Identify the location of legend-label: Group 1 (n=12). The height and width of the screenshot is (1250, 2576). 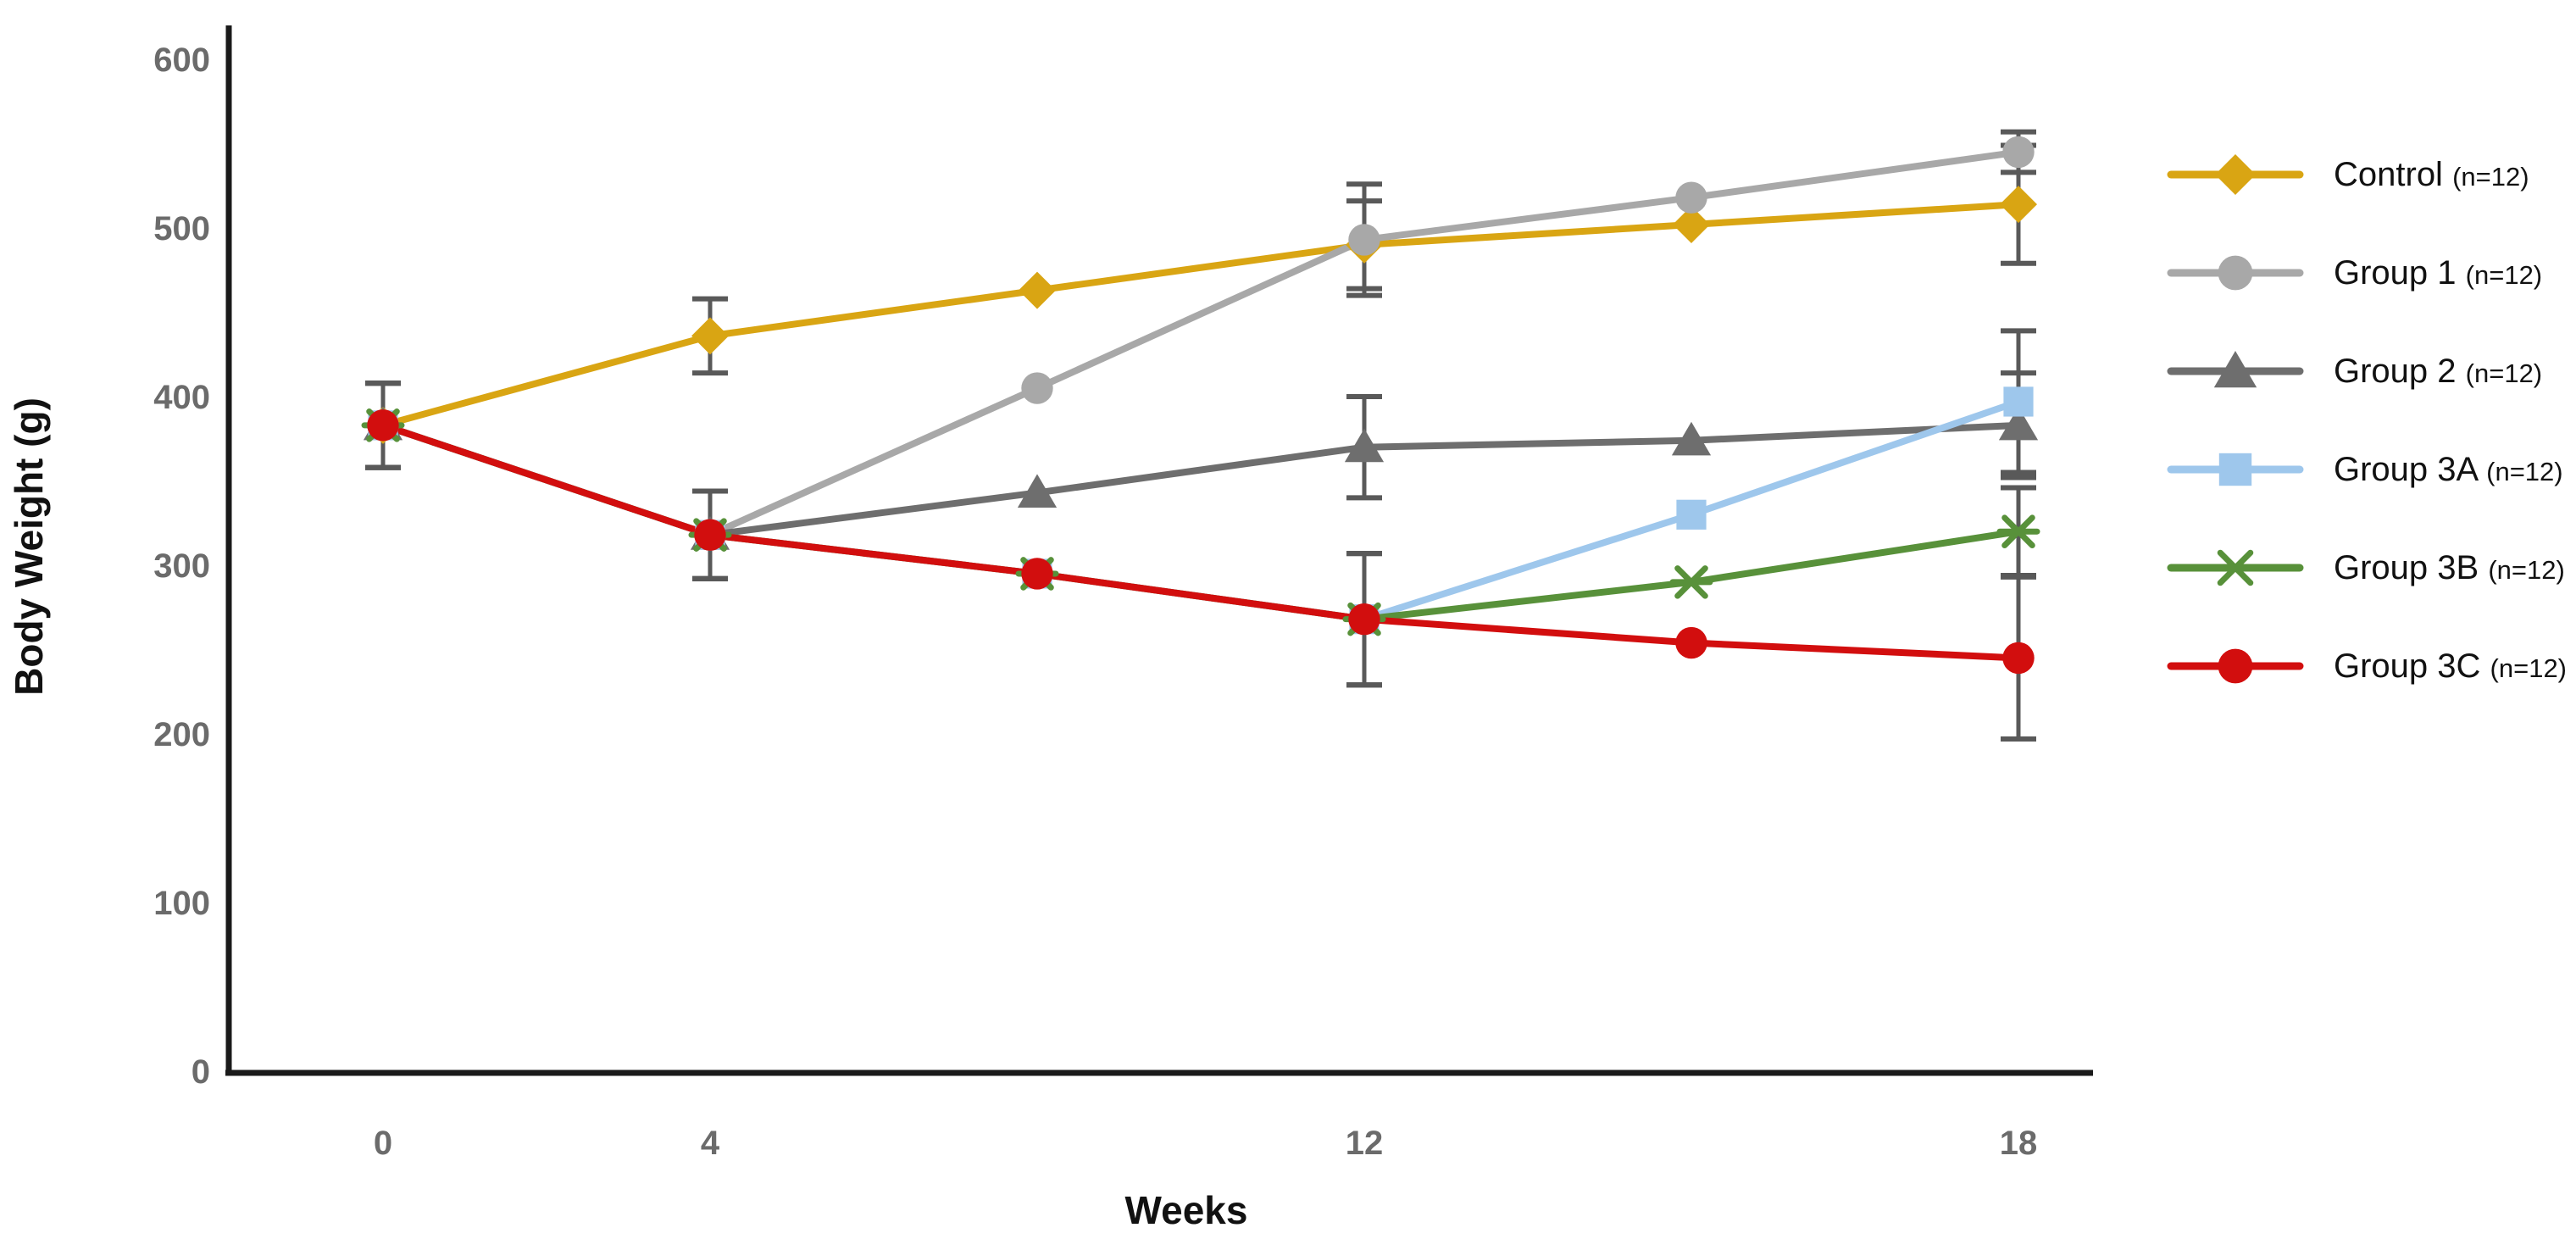
(2438, 273).